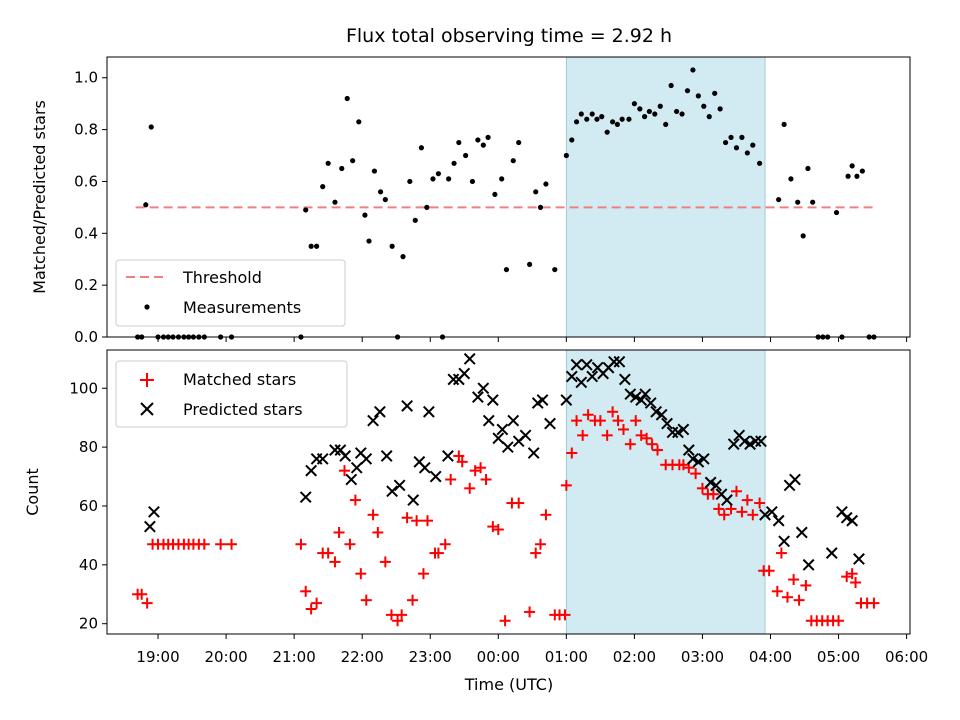 This screenshot has height=720, width=960. I want to click on y-tick-label: 40, so click(88, 565).